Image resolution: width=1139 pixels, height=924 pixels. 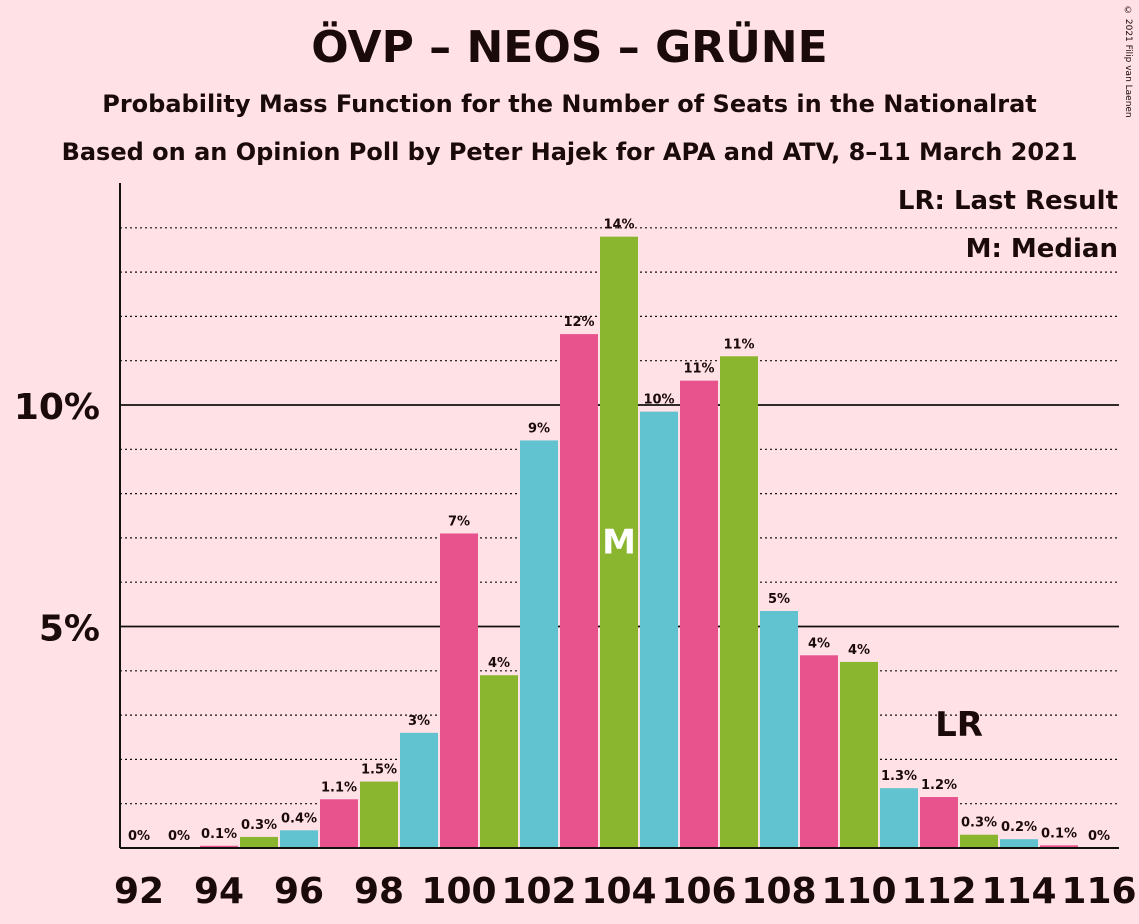 What do you see at coordinates (1041, 249) in the screenshot?
I see `legend-median: M: Median` at bounding box center [1041, 249].